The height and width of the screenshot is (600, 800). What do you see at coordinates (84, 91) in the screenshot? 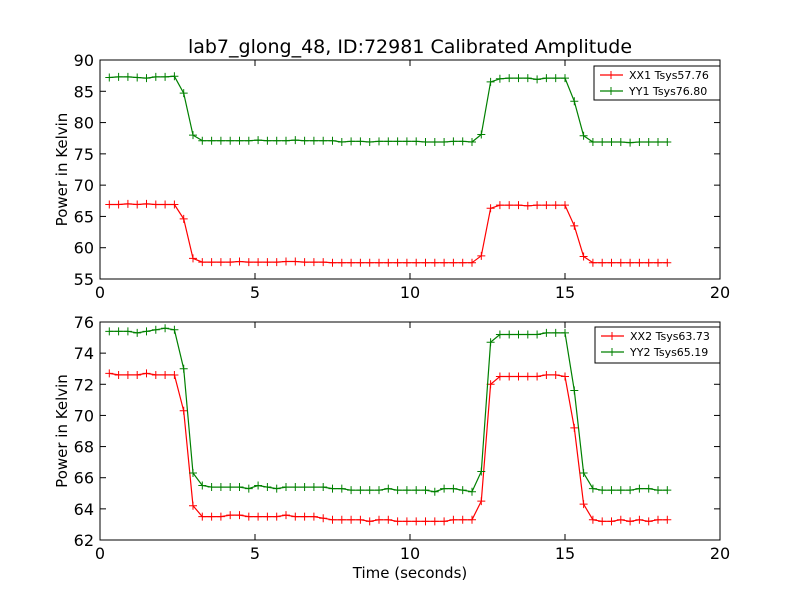
I see `y-tick-label: 85` at bounding box center [84, 91].